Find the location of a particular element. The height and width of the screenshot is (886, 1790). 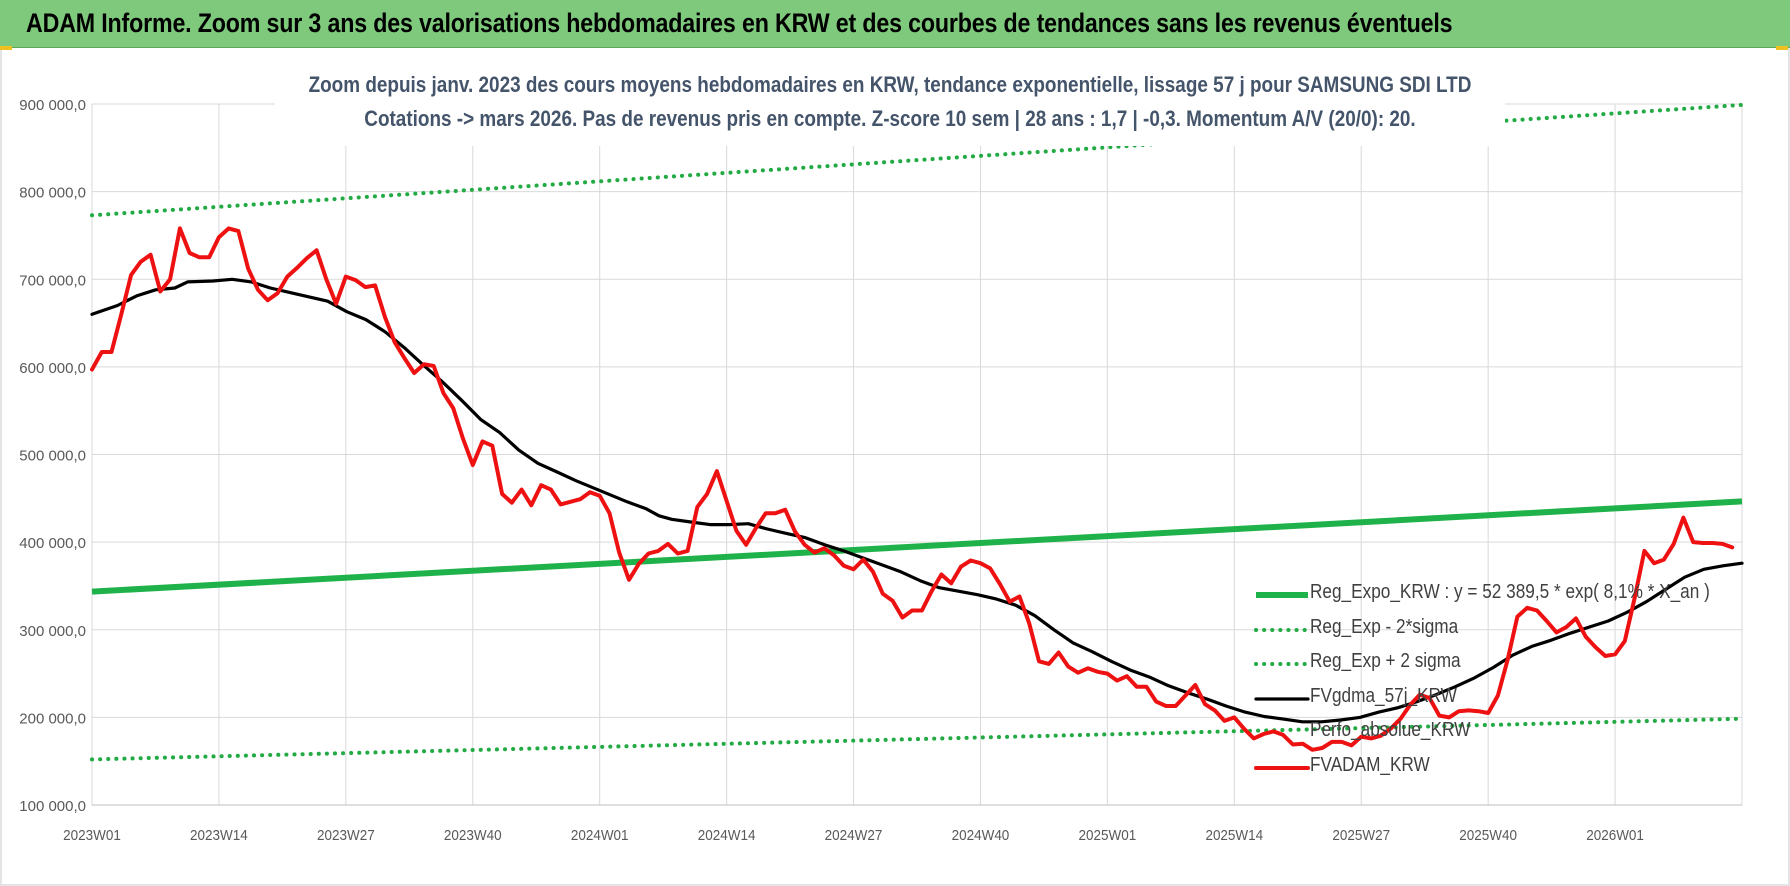

x-tick-label: 2024W01 is located at coordinates (600, 835).